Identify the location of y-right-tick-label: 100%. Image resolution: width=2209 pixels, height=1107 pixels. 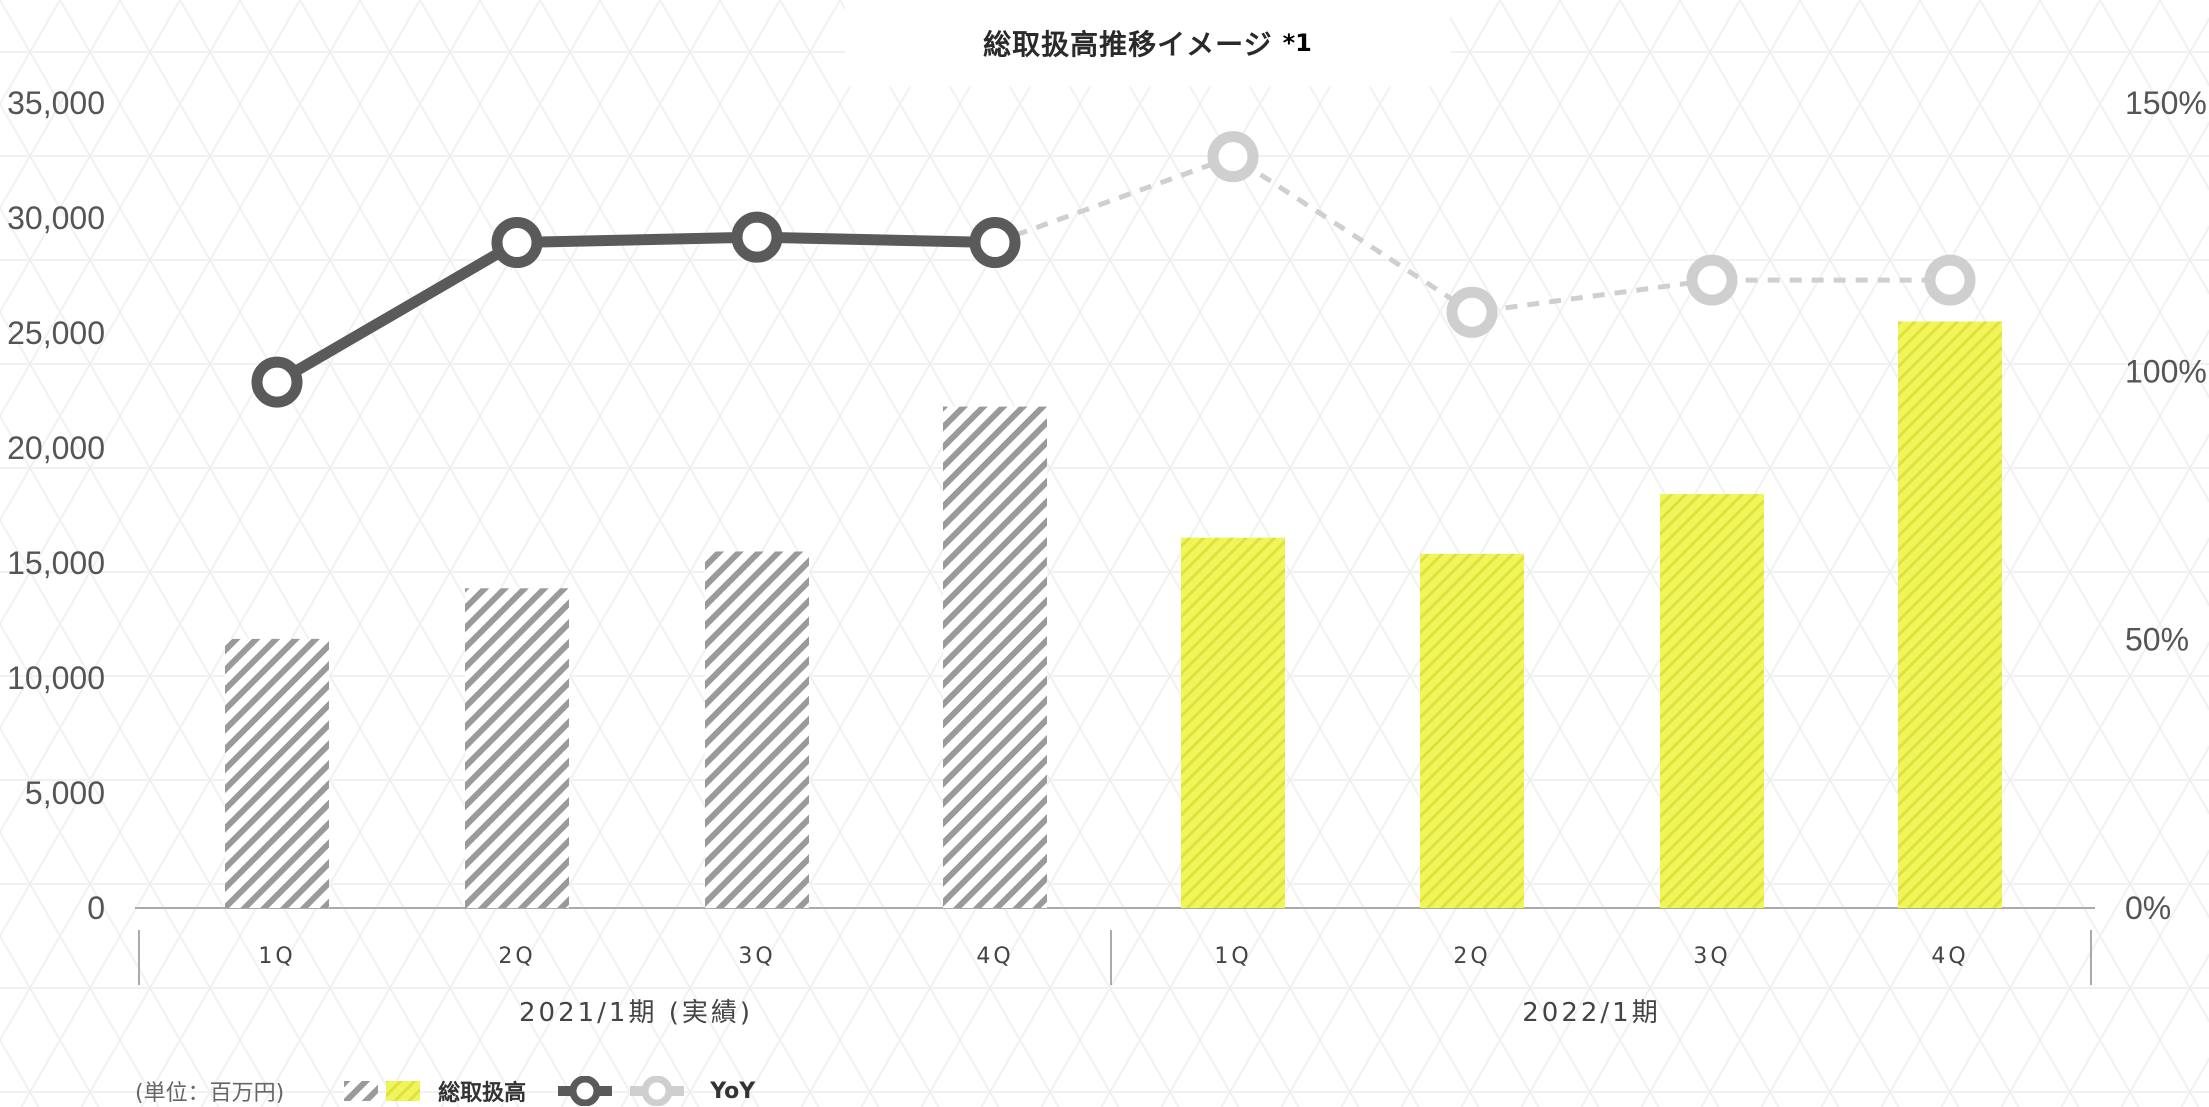
(2166, 371).